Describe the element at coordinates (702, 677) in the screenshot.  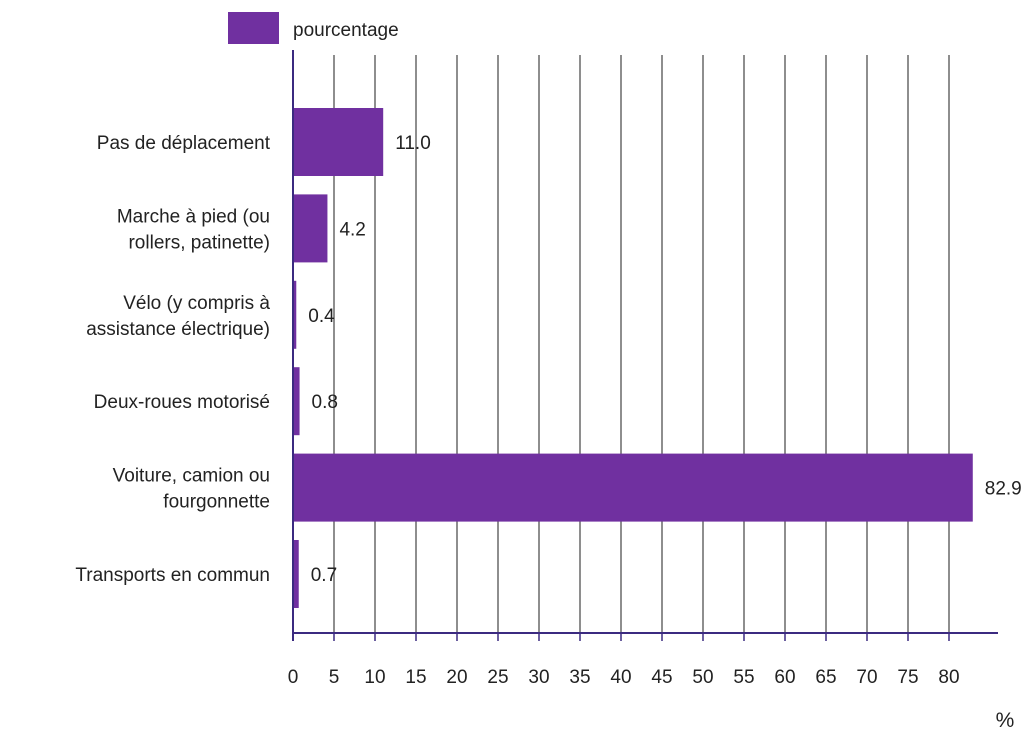
I see `x-tick-label: 50` at that location.